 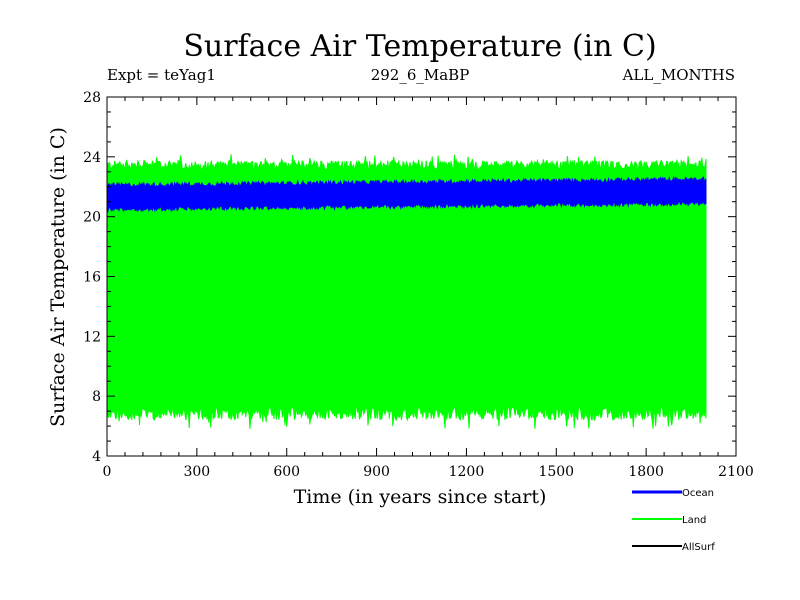 What do you see at coordinates (92, 218) in the screenshot?
I see `y-tick-label: 20` at bounding box center [92, 218].